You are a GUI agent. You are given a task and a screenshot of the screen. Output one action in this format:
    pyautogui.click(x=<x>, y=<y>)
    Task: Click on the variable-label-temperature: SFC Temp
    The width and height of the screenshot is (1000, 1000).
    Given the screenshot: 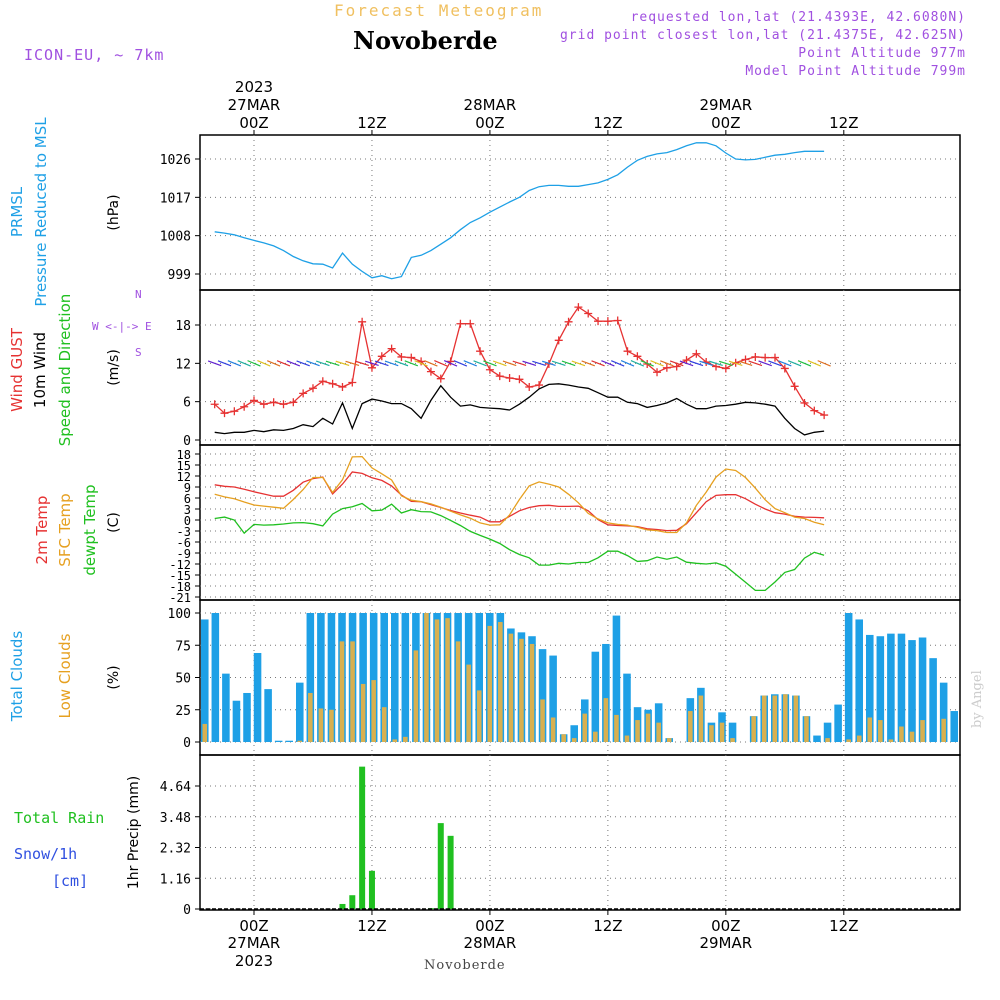 What is the action you would take?
    pyautogui.click(x=65, y=529)
    